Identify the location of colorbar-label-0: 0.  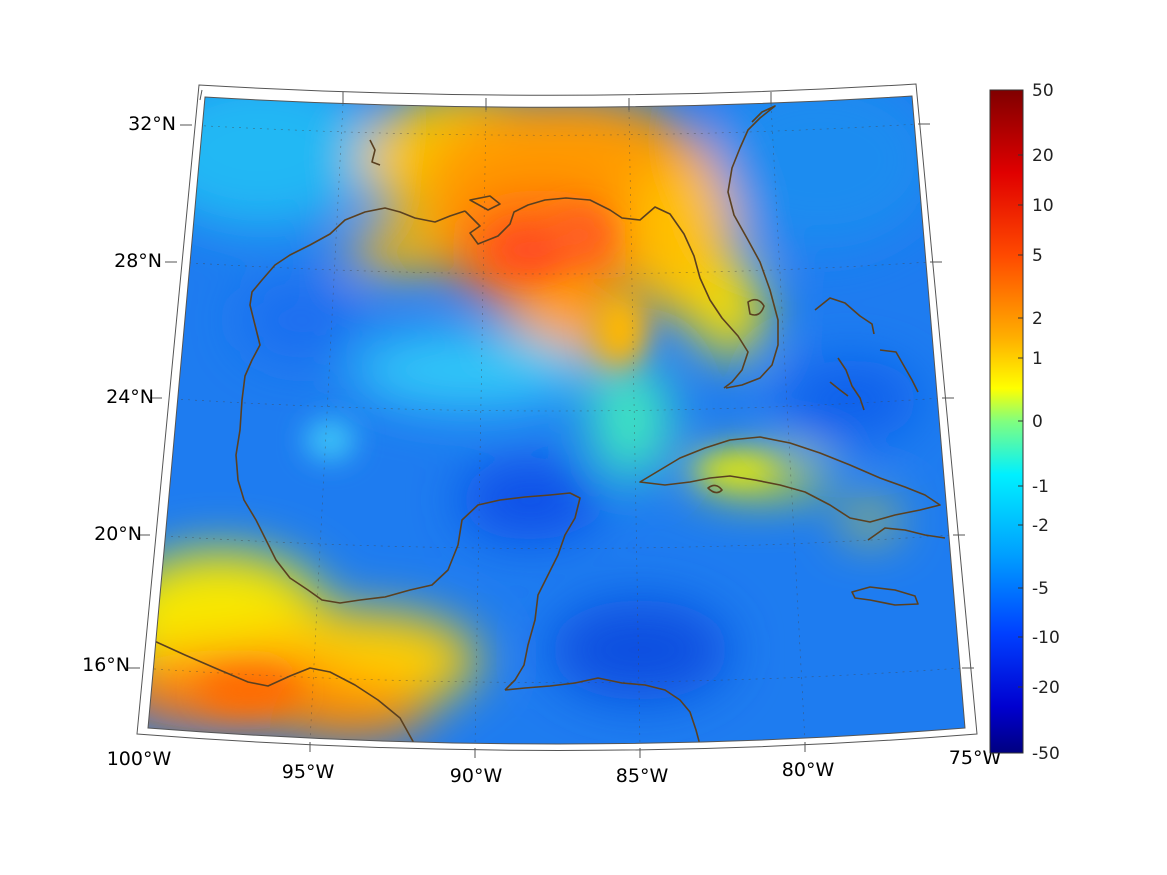
(1037, 422).